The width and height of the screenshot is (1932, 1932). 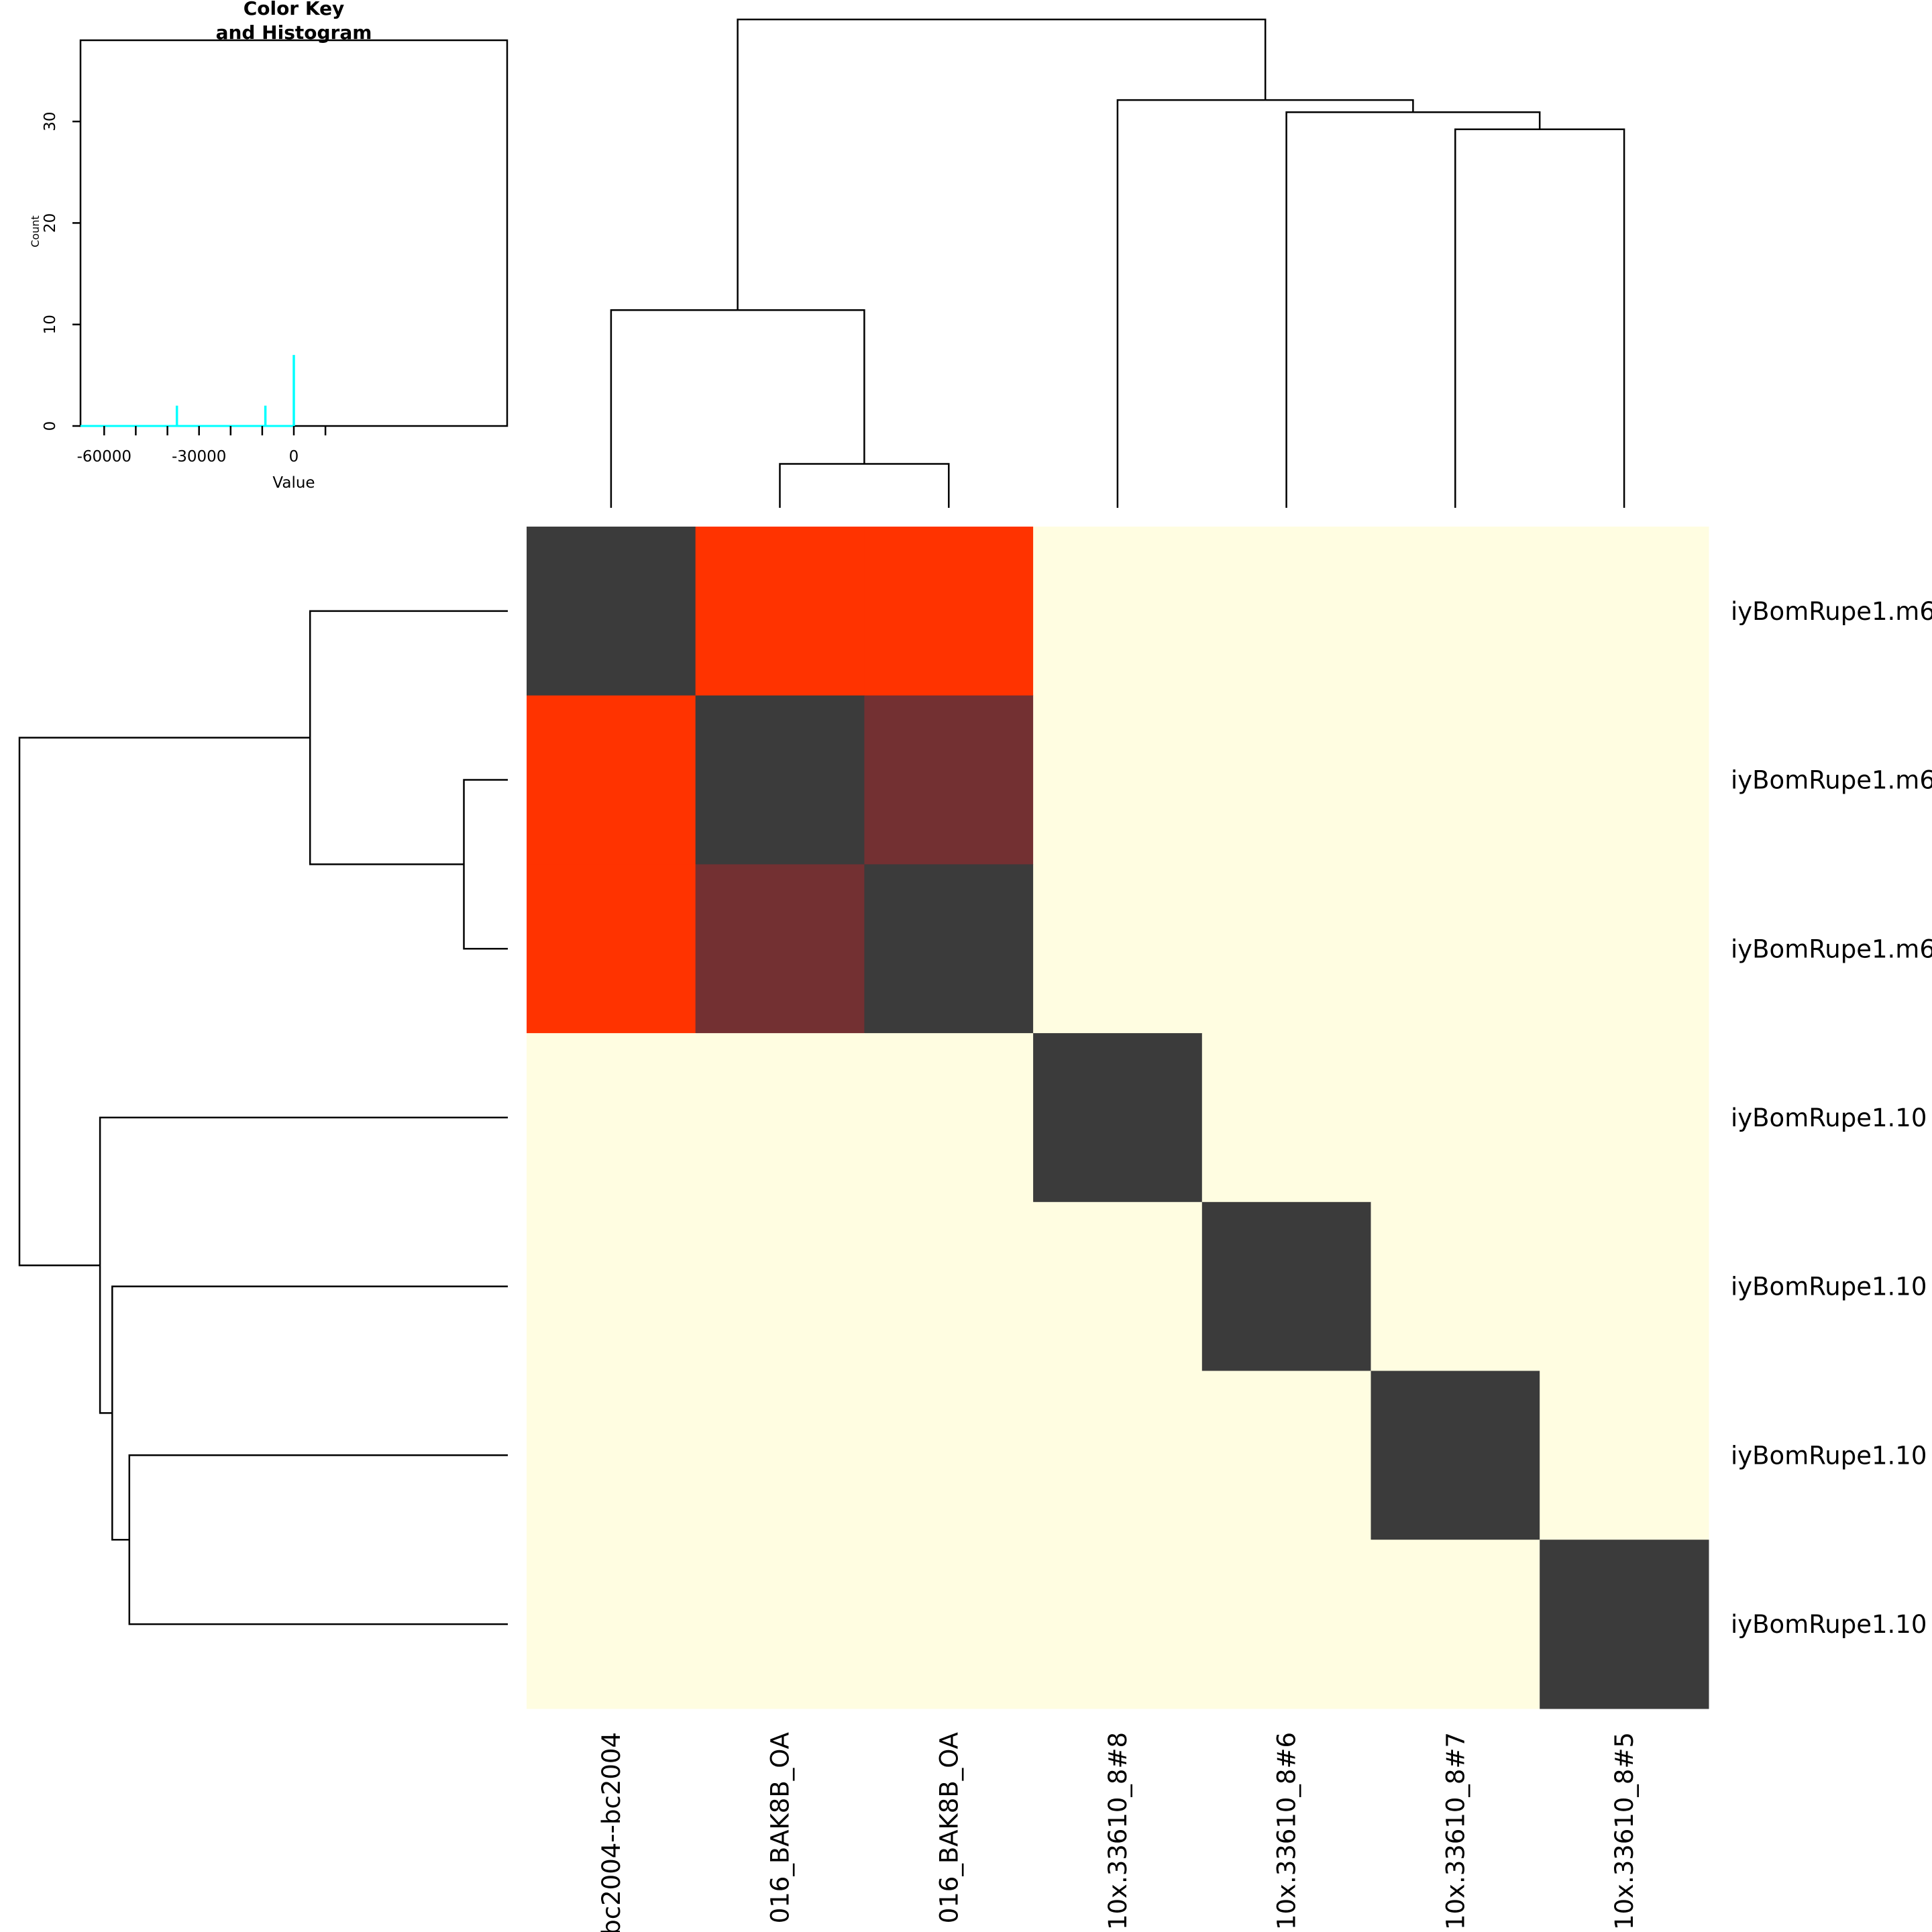 What do you see at coordinates (780, 1286) in the screenshot?
I see `heatmap-cell-r5-c2` at bounding box center [780, 1286].